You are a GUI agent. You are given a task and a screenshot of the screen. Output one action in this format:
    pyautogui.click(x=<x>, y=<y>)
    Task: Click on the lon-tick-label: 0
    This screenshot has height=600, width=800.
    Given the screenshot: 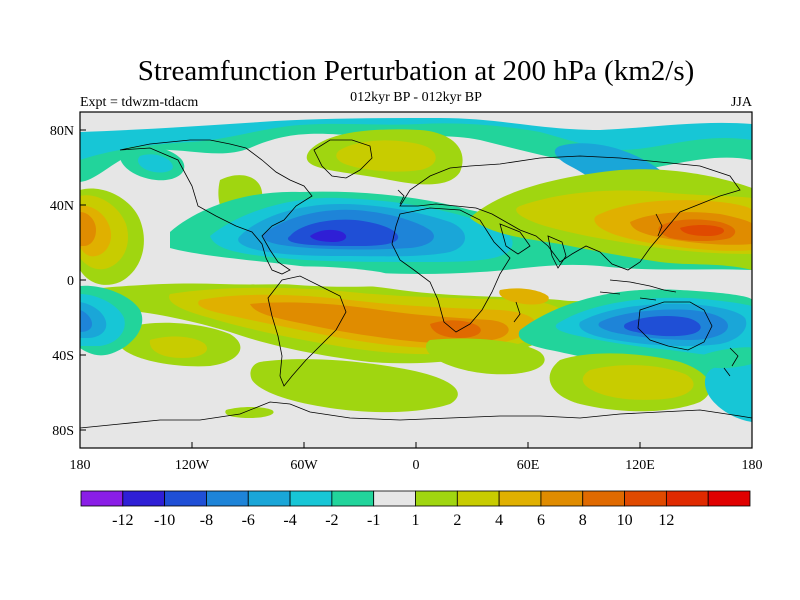 What is the action you would take?
    pyautogui.click(x=416, y=465)
    